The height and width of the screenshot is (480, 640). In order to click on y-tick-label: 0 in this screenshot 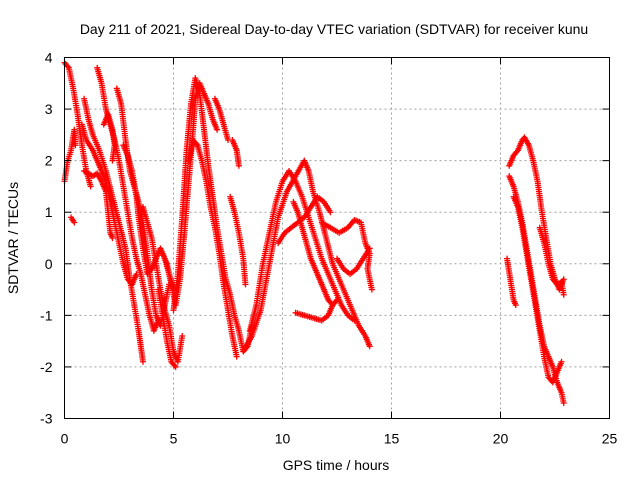, I will do `click(49, 264)`.